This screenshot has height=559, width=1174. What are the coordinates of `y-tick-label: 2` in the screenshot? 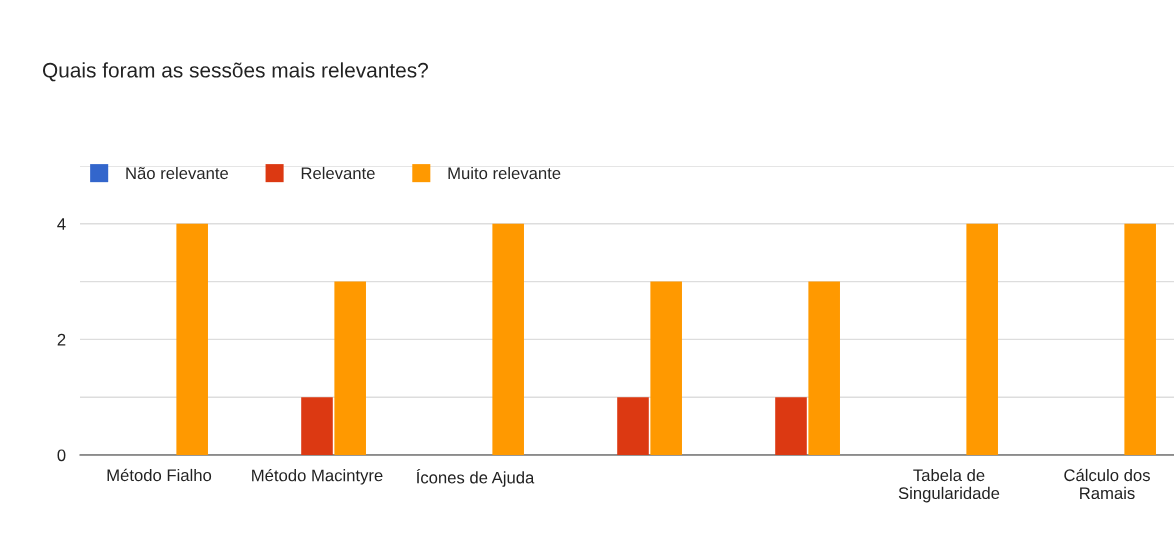 It's located at (61, 339).